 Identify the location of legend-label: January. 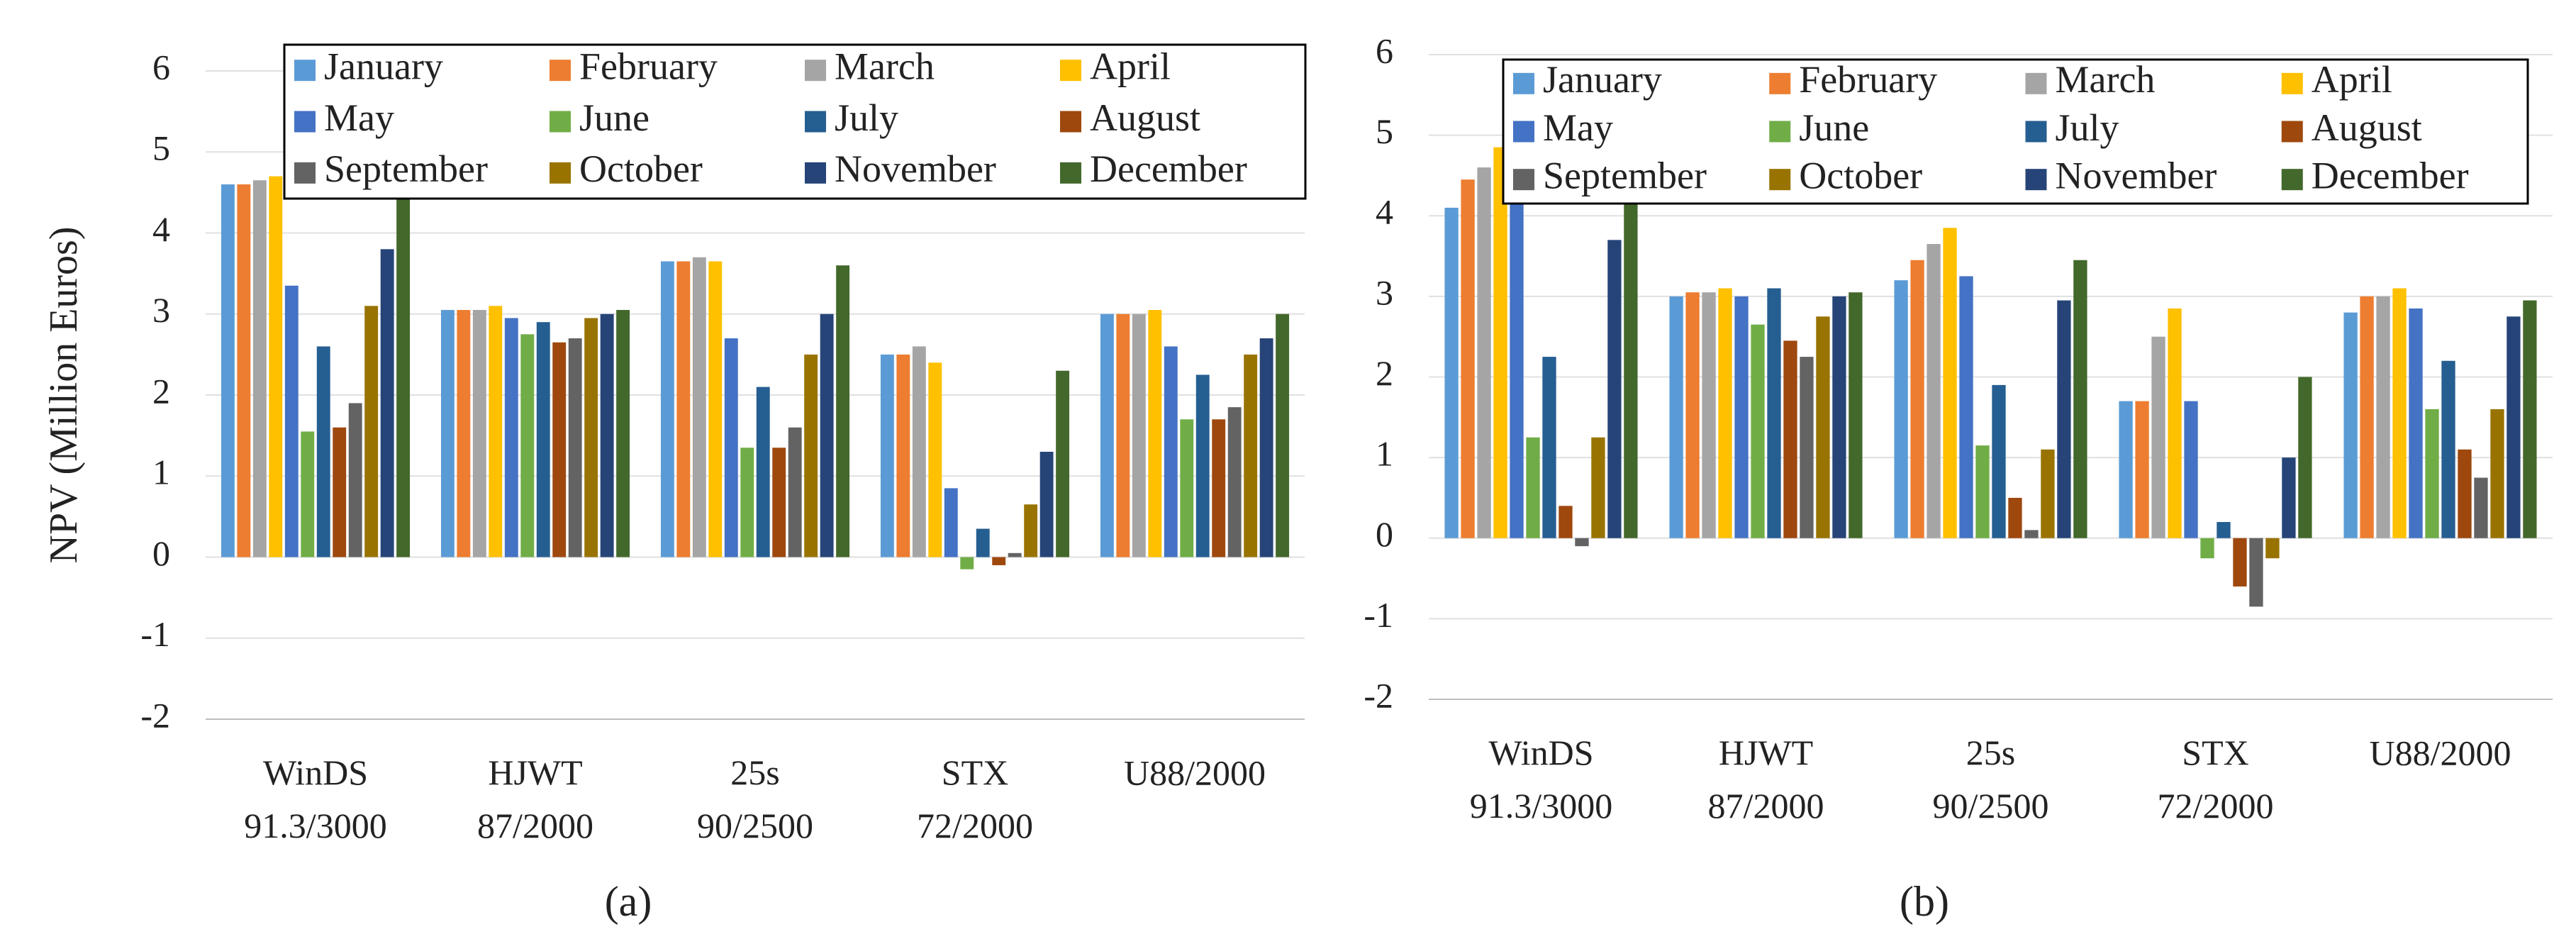
(384, 66).